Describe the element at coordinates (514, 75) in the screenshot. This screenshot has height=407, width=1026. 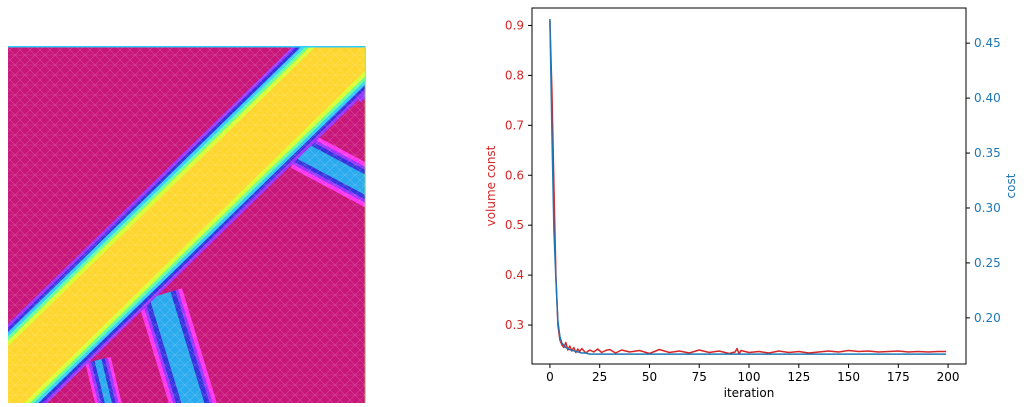
I see `y-left-tick-label: 0.8` at that location.